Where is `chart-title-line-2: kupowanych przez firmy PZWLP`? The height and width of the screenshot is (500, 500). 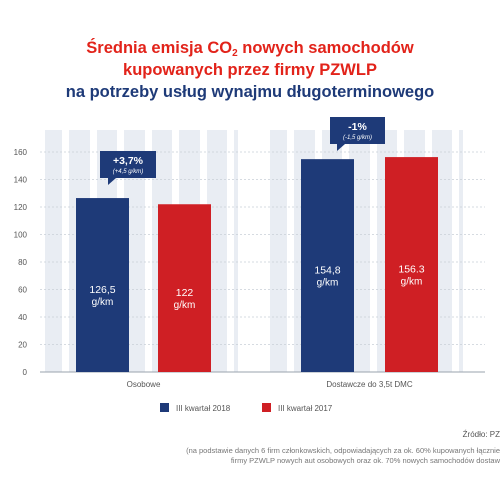
chart-title-line-2: kupowanych przez firmy PZWLP is located at coordinates (250, 70).